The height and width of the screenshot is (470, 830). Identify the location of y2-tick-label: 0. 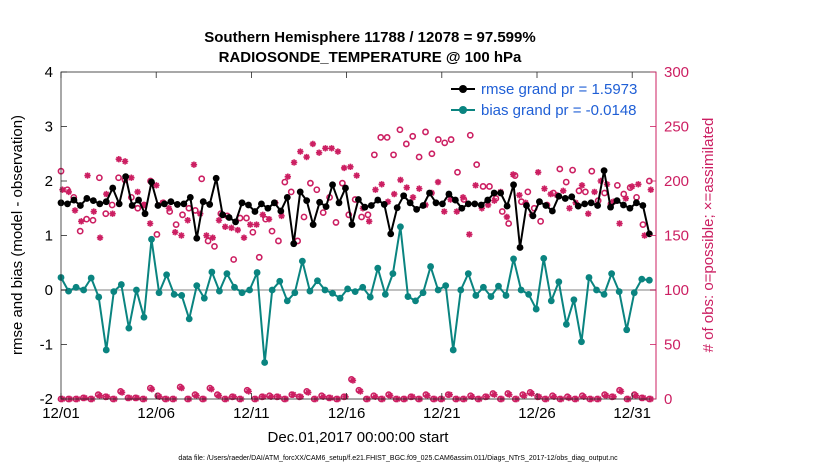
(668, 399).